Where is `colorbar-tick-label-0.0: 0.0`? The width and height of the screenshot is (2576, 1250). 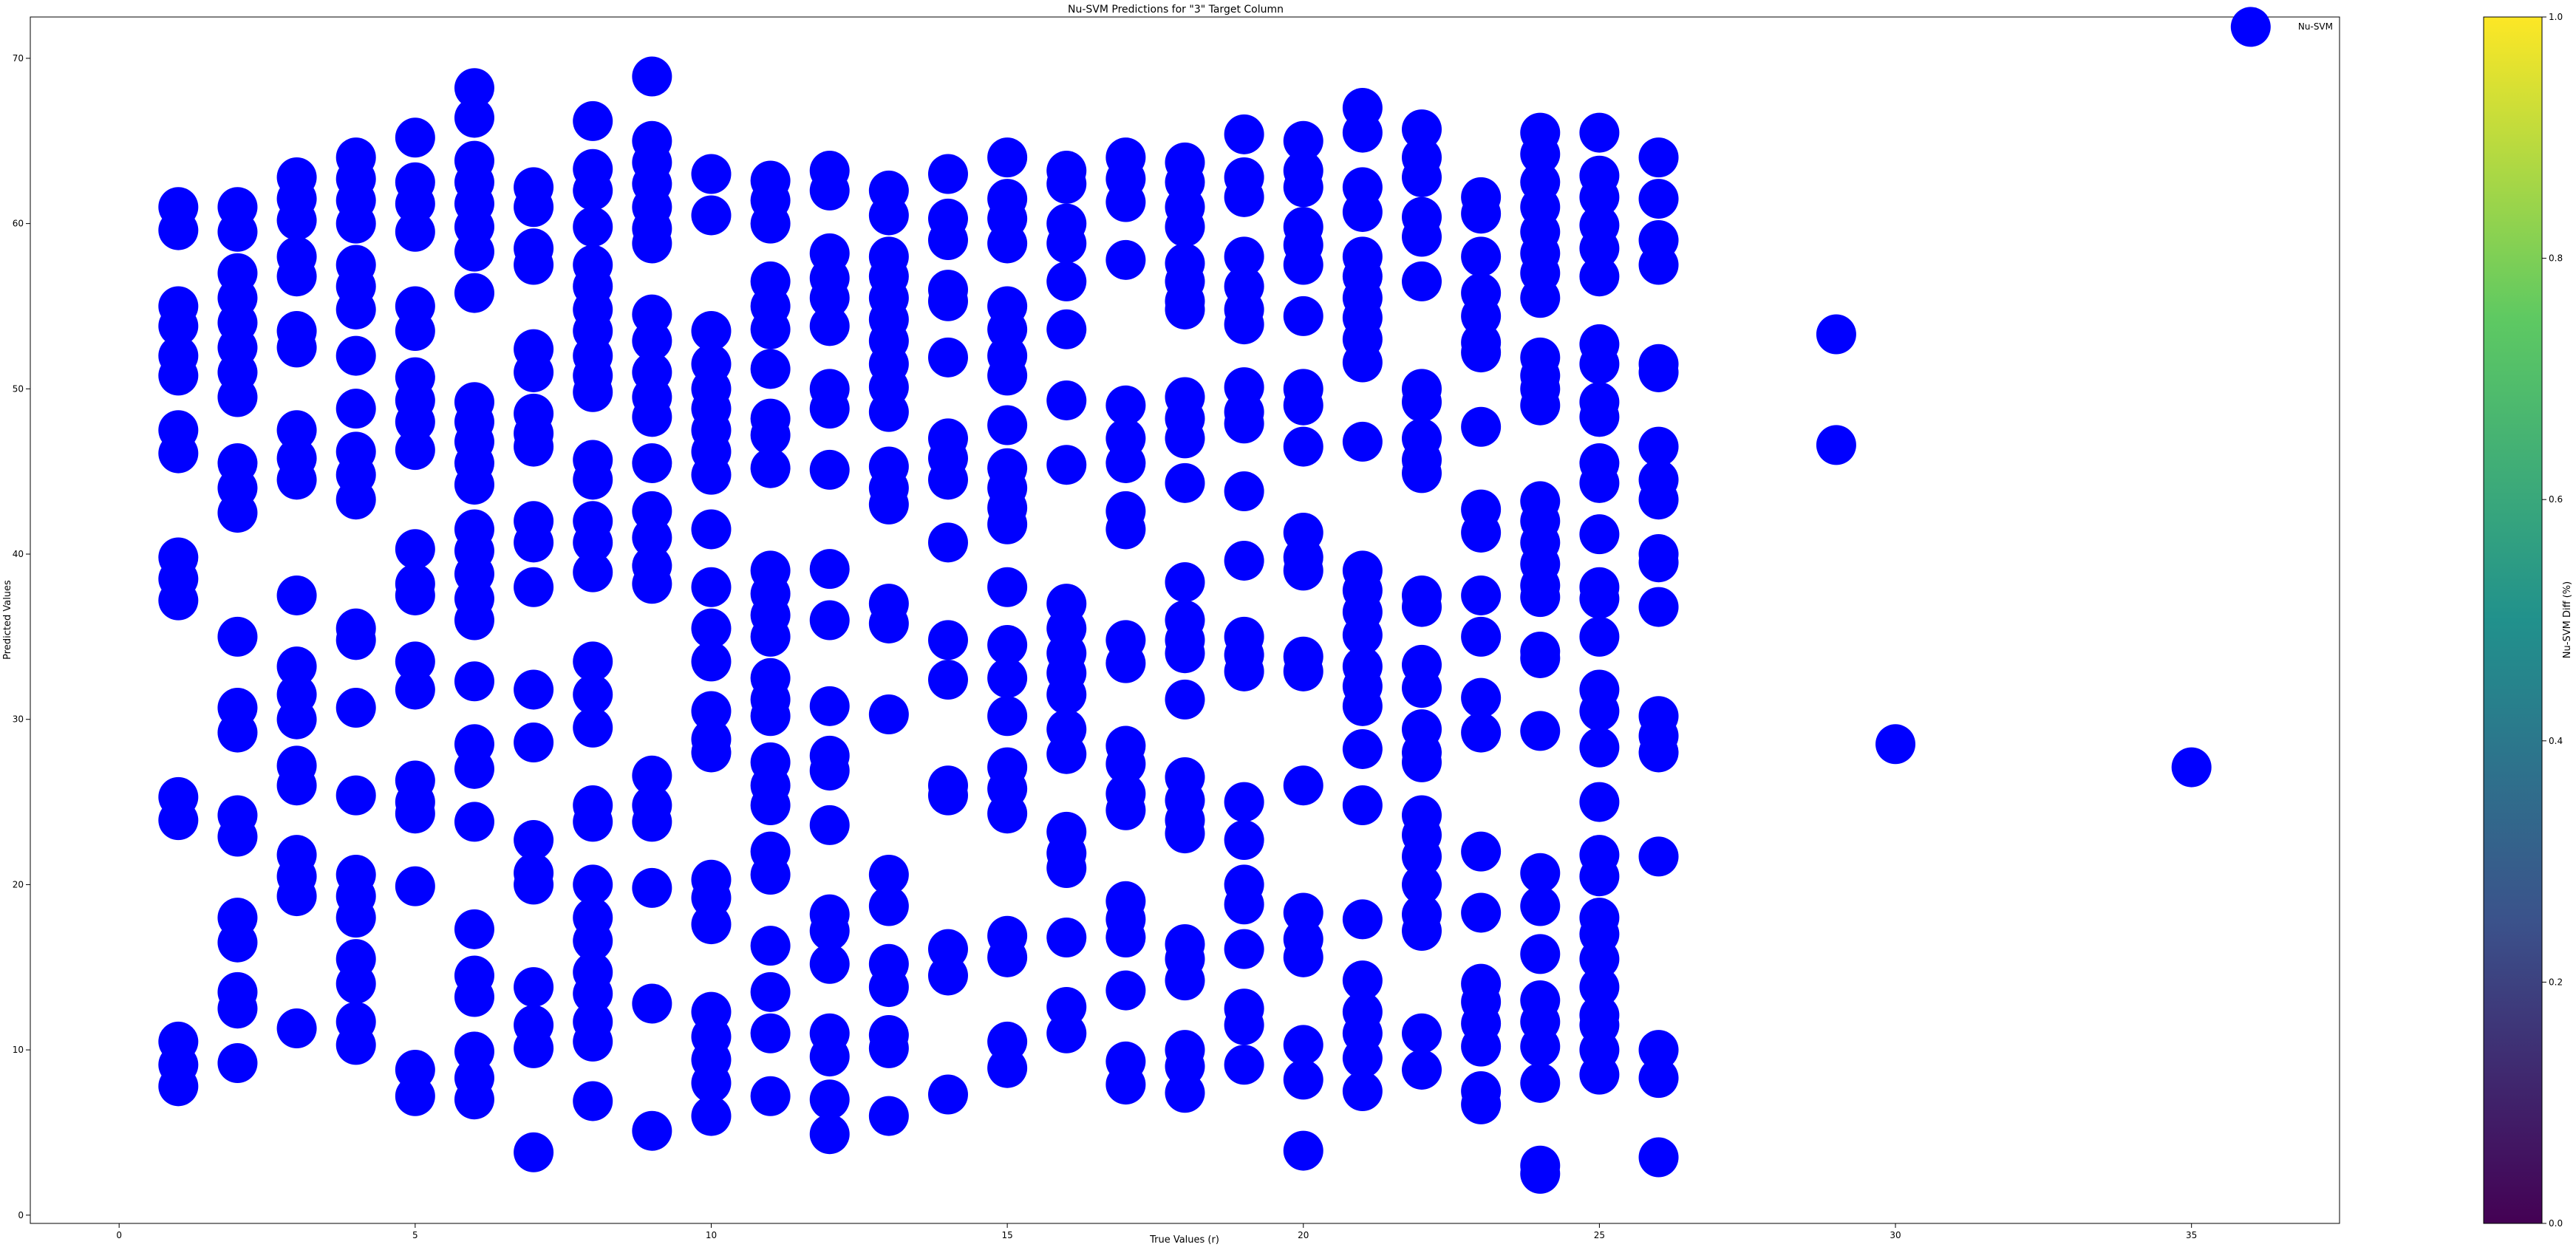 colorbar-tick-label-0.0: 0.0 is located at coordinates (2556, 1223).